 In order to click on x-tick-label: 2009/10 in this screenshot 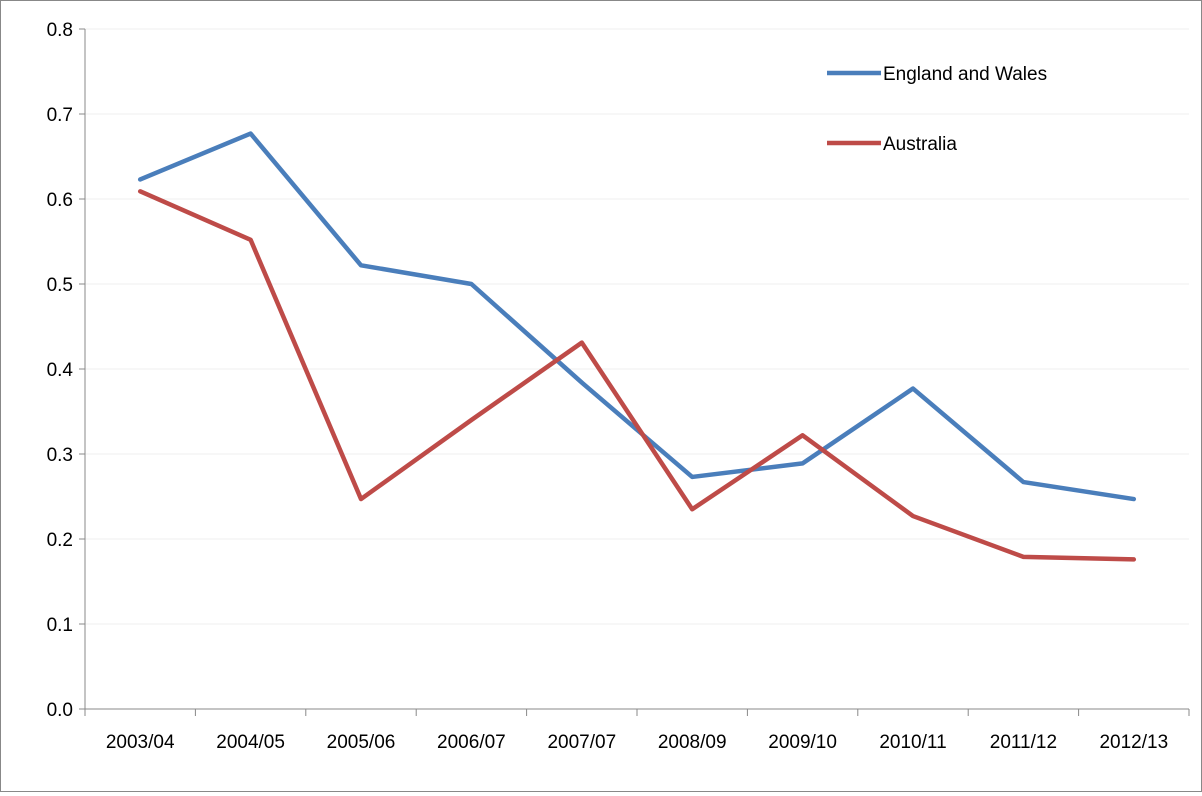, I will do `click(802, 742)`.